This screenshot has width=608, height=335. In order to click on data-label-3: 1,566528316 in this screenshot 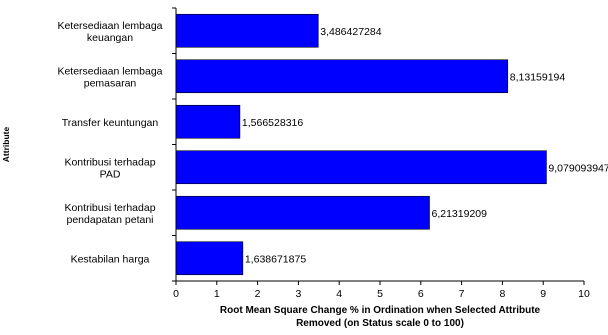, I will do `click(272, 123)`.